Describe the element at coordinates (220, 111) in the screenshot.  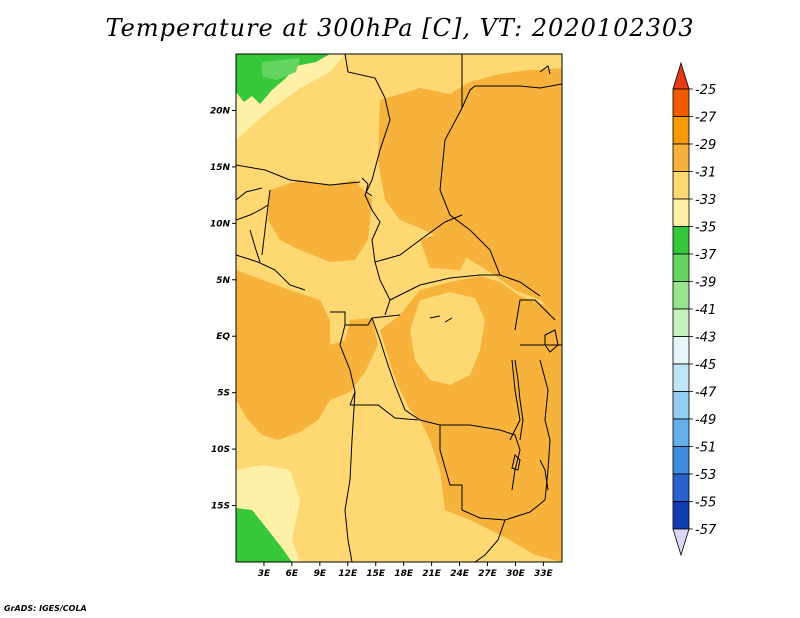
I see `lat-tick-label: 20N` at that location.